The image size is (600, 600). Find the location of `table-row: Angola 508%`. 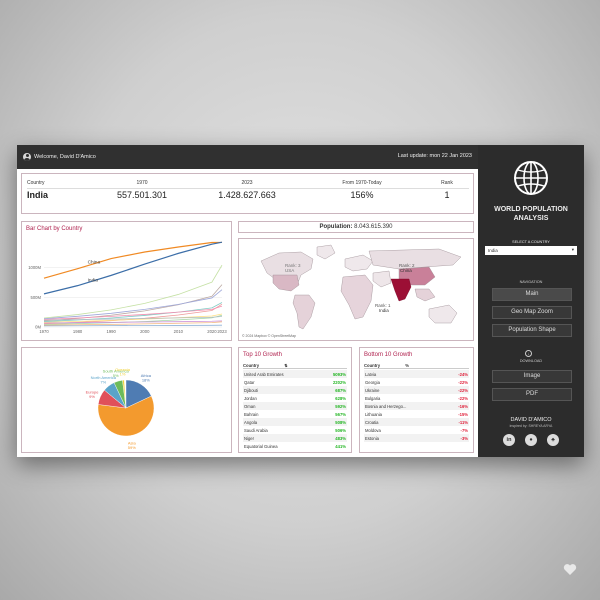

table-row: Angola 508% is located at coordinates (295, 422).